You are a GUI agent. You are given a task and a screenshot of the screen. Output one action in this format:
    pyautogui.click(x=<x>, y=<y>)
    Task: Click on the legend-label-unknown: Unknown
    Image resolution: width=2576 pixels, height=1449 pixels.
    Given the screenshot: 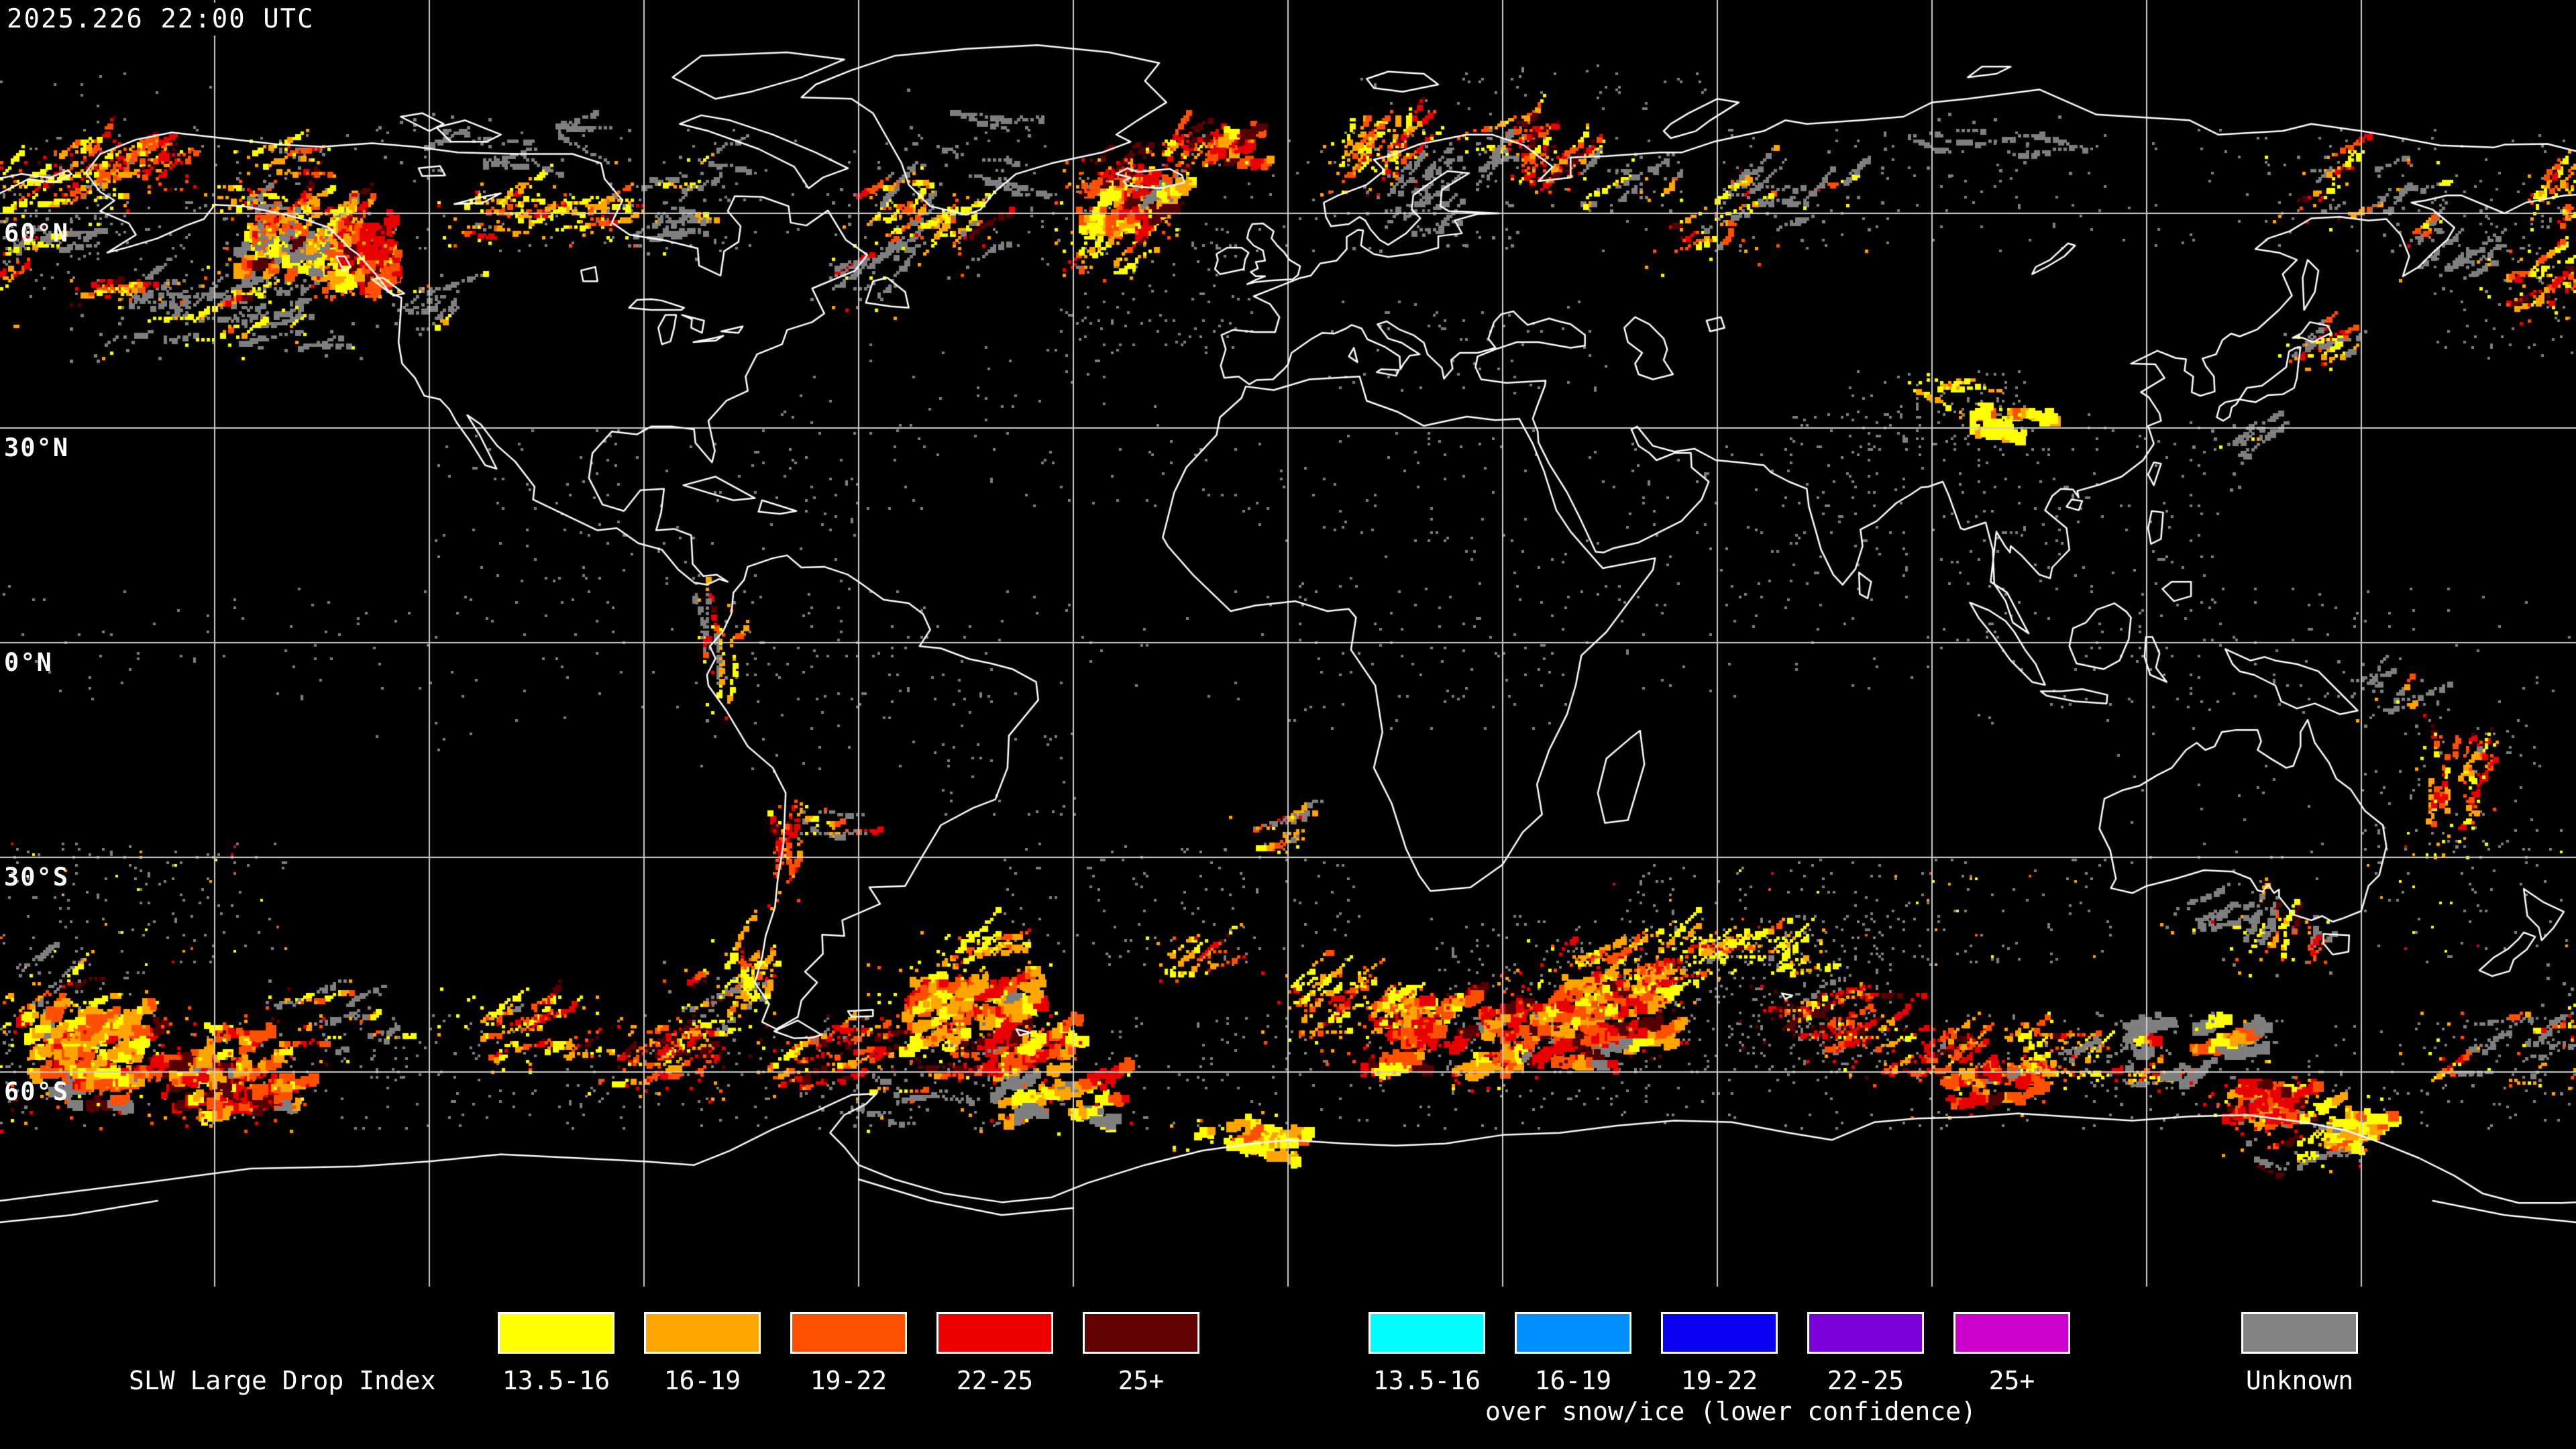 What is the action you would take?
    pyautogui.click(x=2299, y=1380)
    